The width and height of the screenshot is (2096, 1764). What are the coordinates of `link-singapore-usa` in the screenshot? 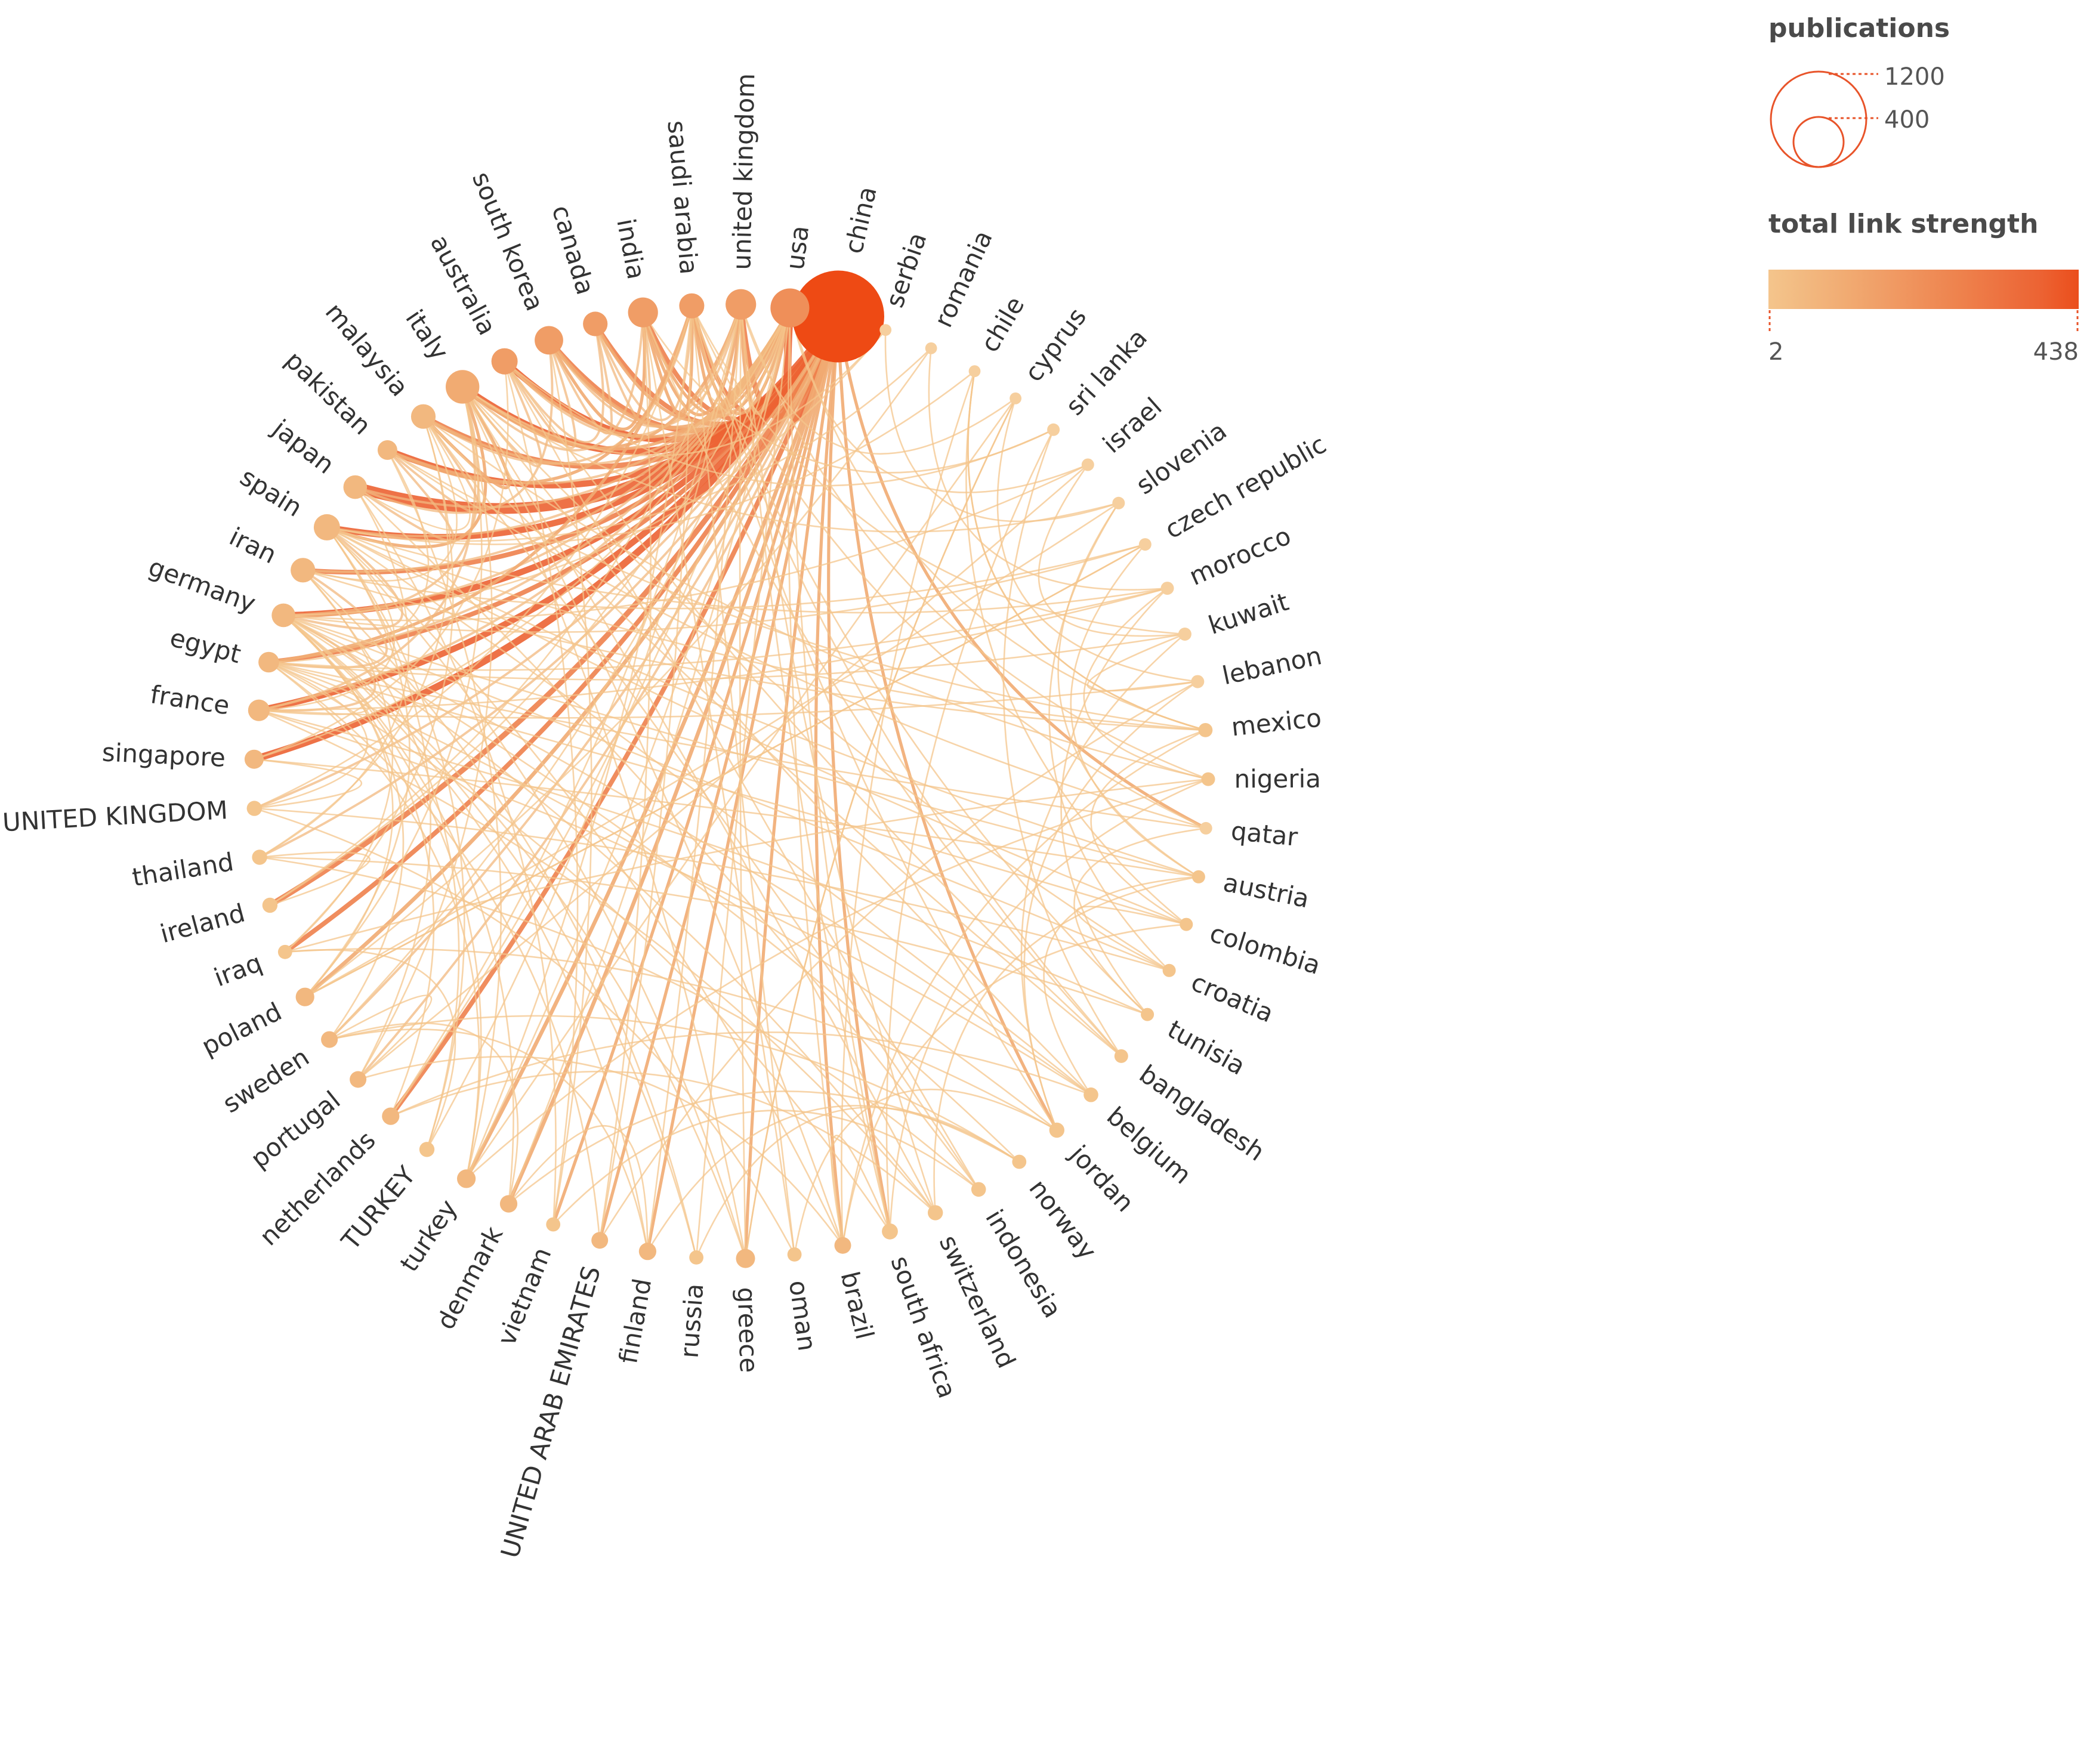 It's located at (522, 533).